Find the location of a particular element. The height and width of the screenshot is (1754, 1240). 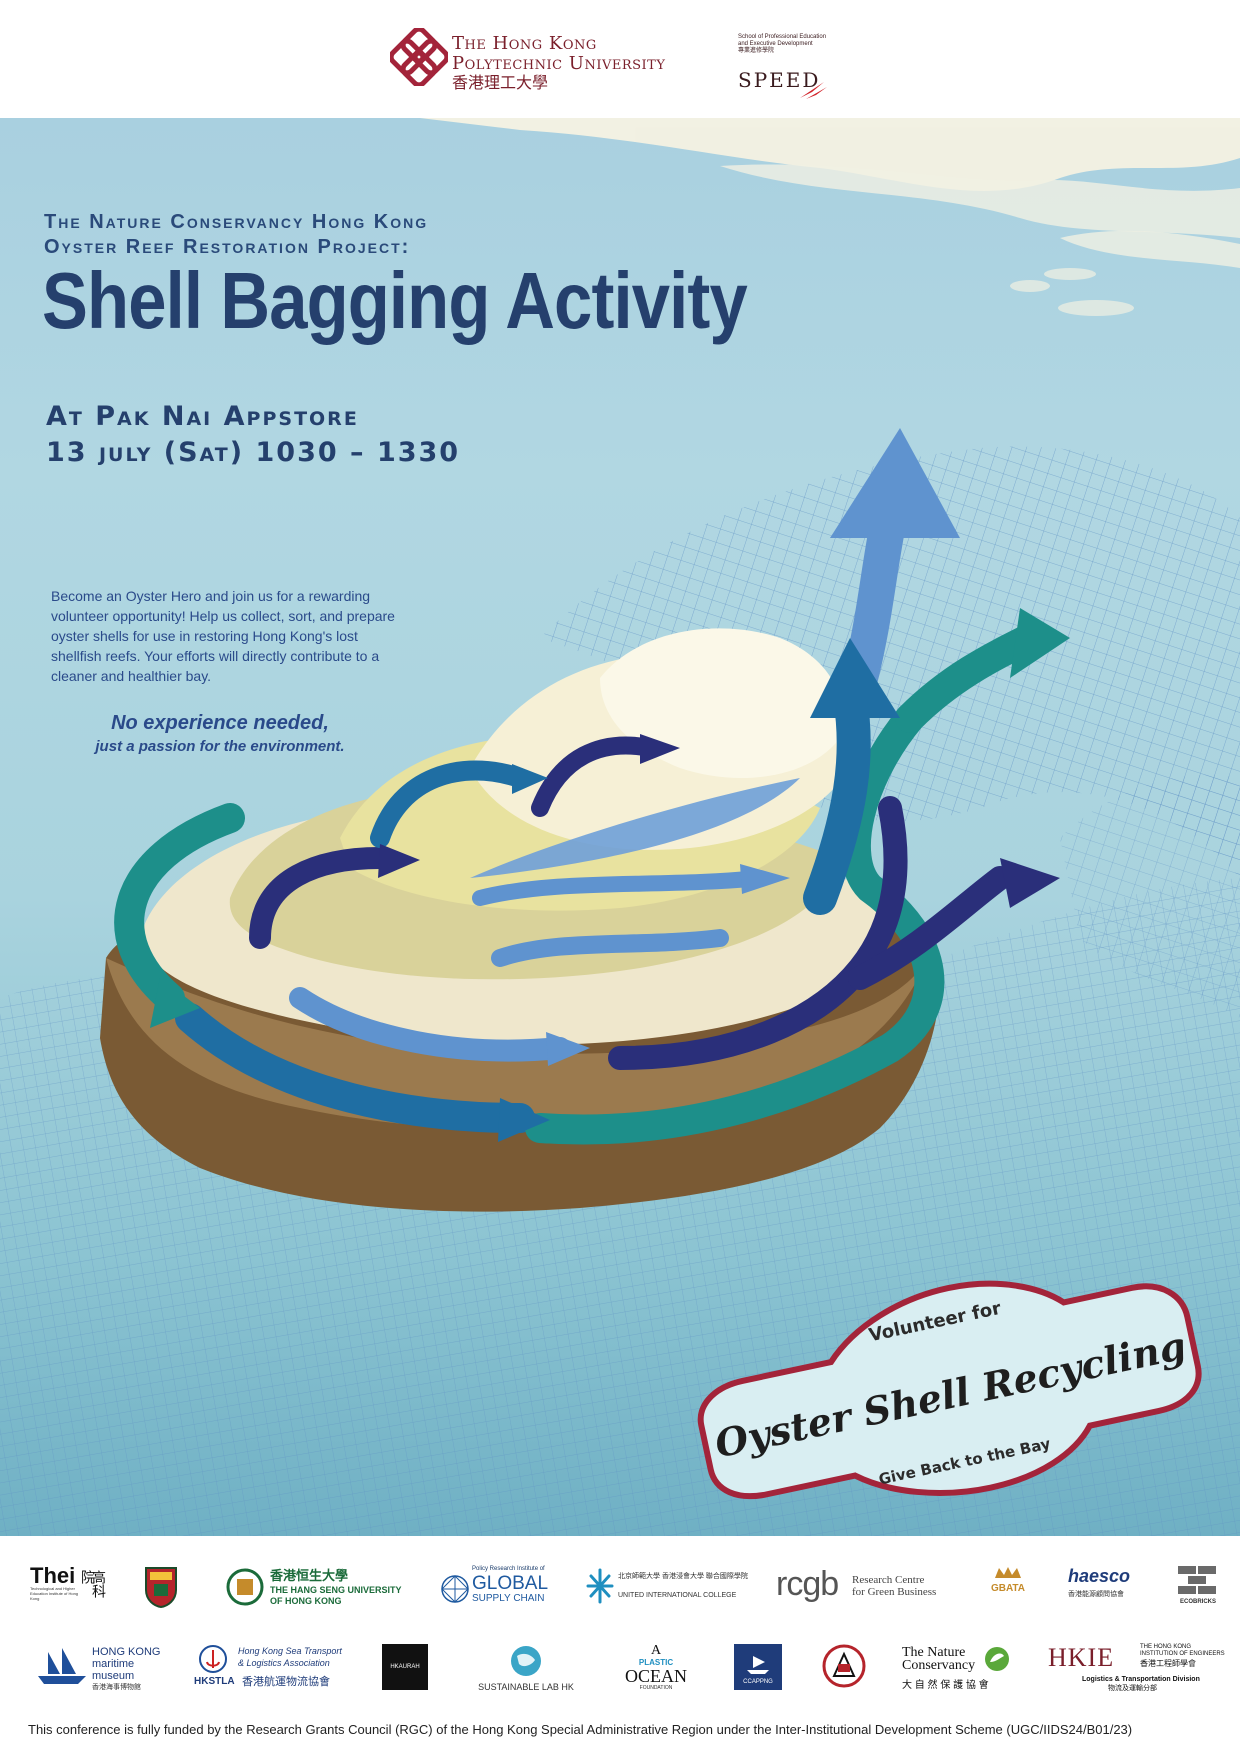

fishing-net-upper is located at coordinates (890, 662).